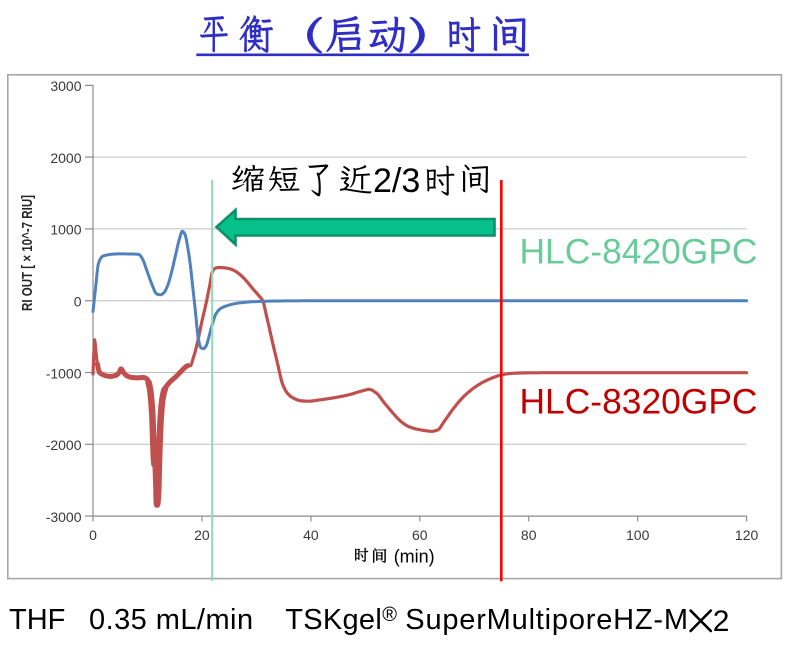 The width and height of the screenshot is (798, 649). What do you see at coordinates (37, 620) in the screenshot?
I see `svg-text: THF` at bounding box center [37, 620].